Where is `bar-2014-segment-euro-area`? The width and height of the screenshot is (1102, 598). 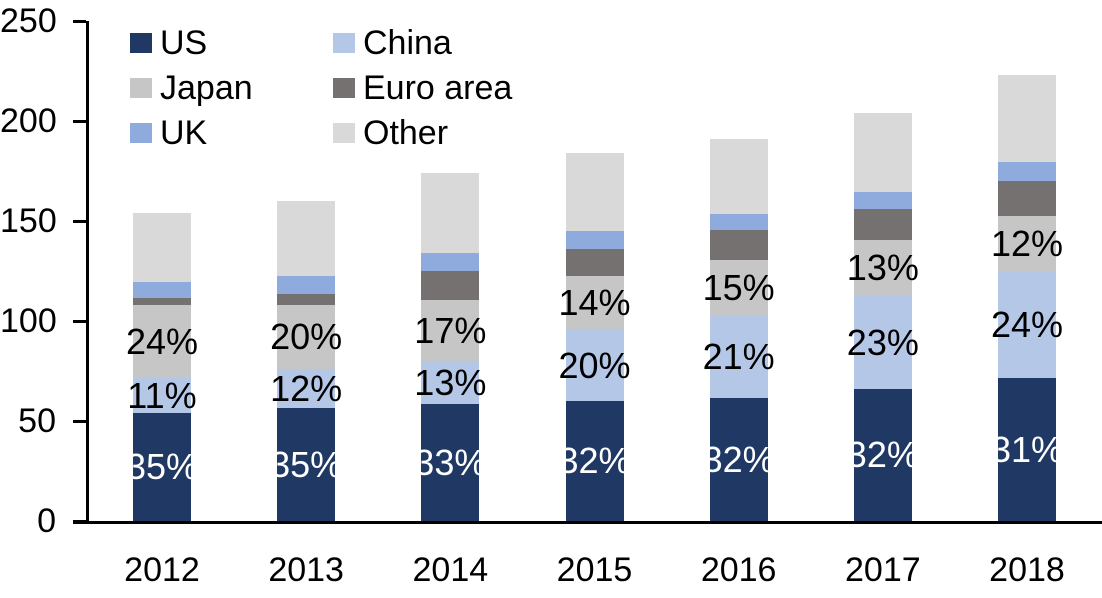 bar-2014-segment-euro-area is located at coordinates (450, 285).